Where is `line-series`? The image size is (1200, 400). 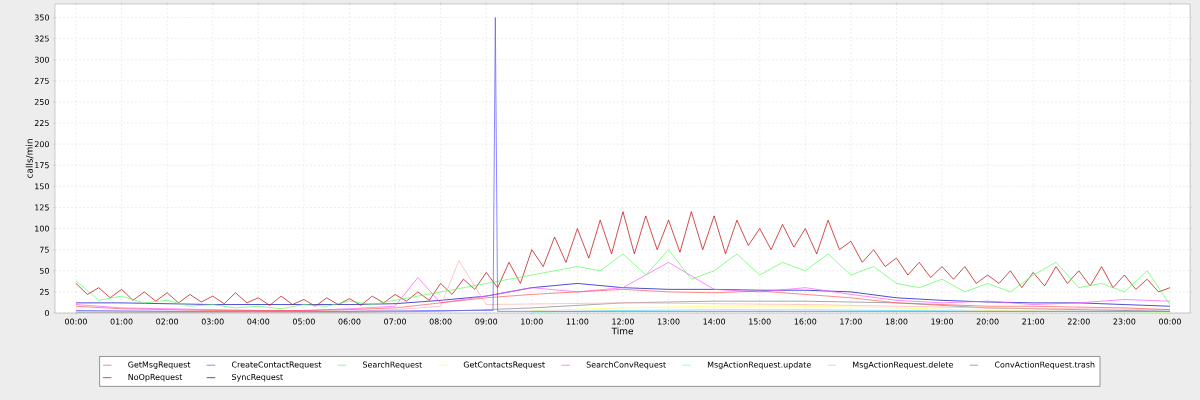 line-series is located at coordinates (623, 279).